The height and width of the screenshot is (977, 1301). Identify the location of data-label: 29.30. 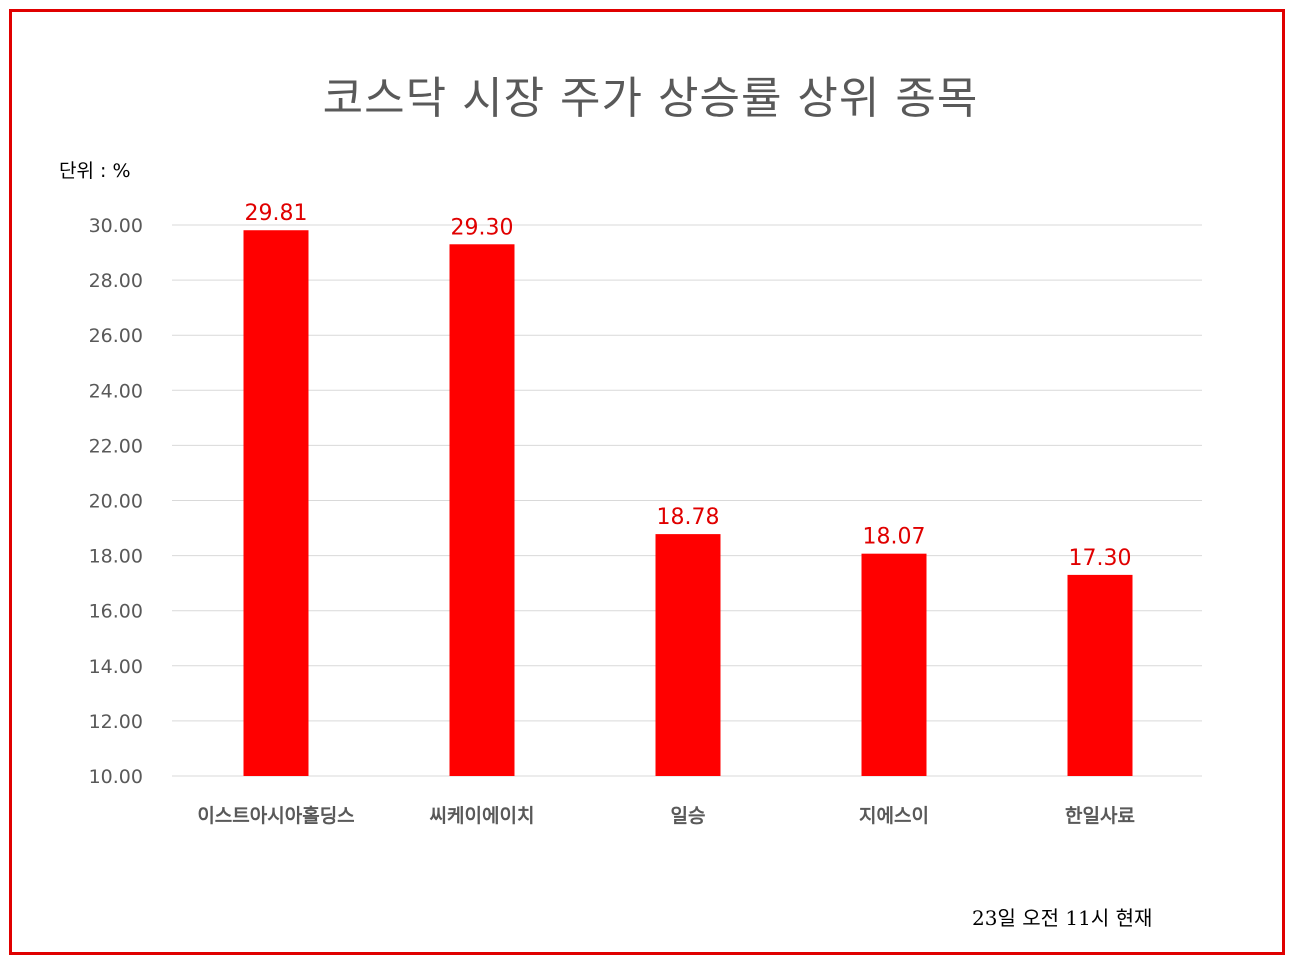
(482, 227).